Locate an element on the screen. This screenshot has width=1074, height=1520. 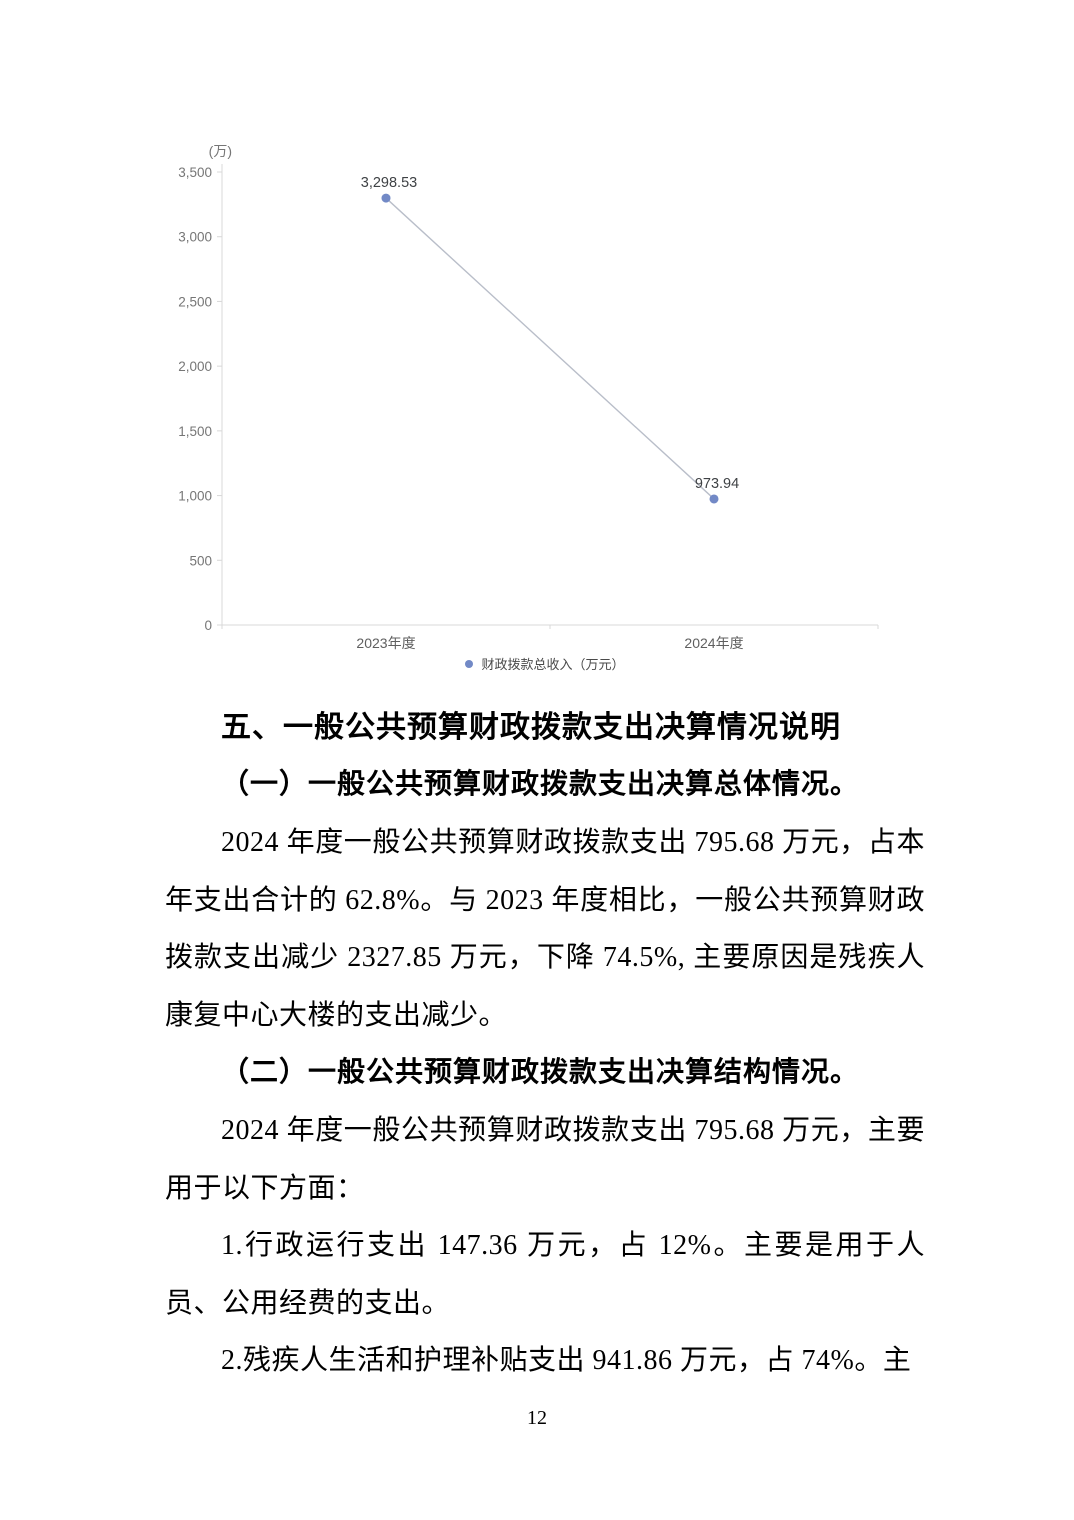
subsection-heading-1: （一）一般公共预算财政拨款支出决算总体情况。 is located at coordinates (540, 784).